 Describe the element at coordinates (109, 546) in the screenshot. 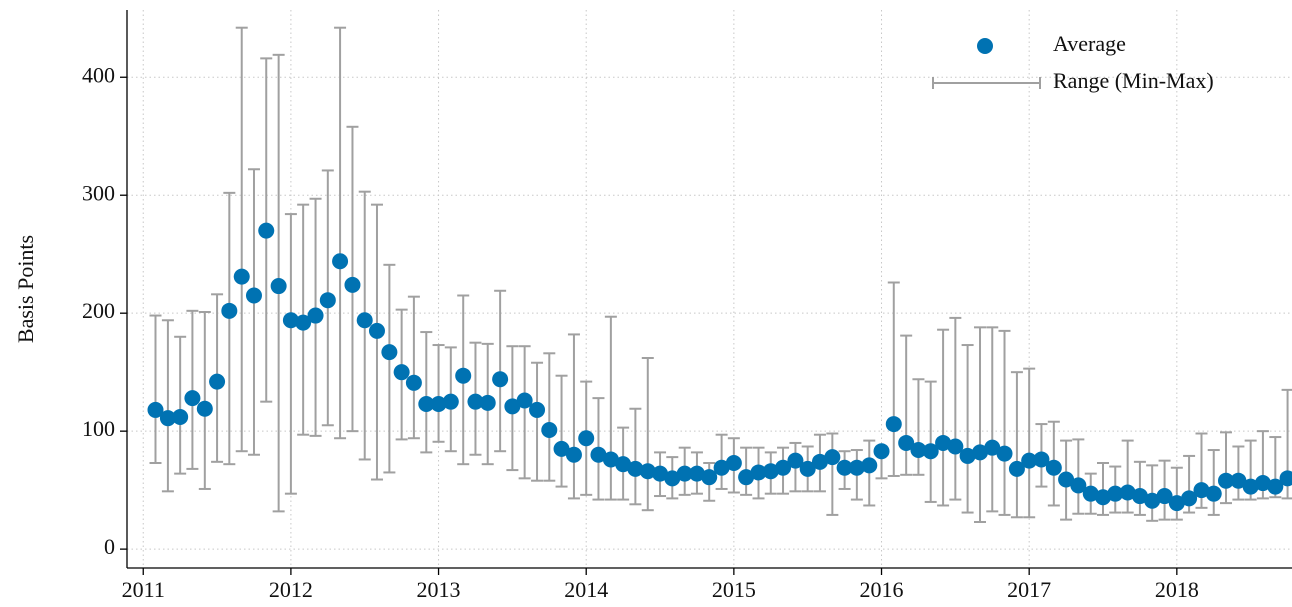

I see `y-tick-label: 0` at that location.